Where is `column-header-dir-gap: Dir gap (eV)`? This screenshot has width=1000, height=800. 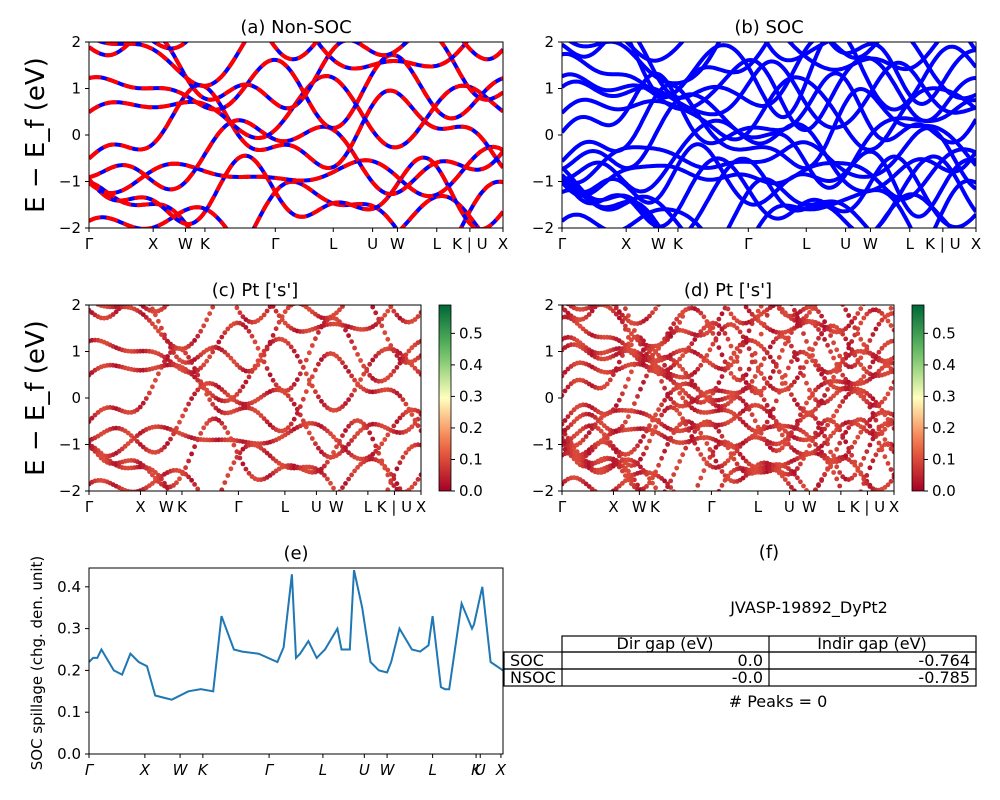
column-header-dir-gap: Dir gap (eV) is located at coordinates (665, 643).